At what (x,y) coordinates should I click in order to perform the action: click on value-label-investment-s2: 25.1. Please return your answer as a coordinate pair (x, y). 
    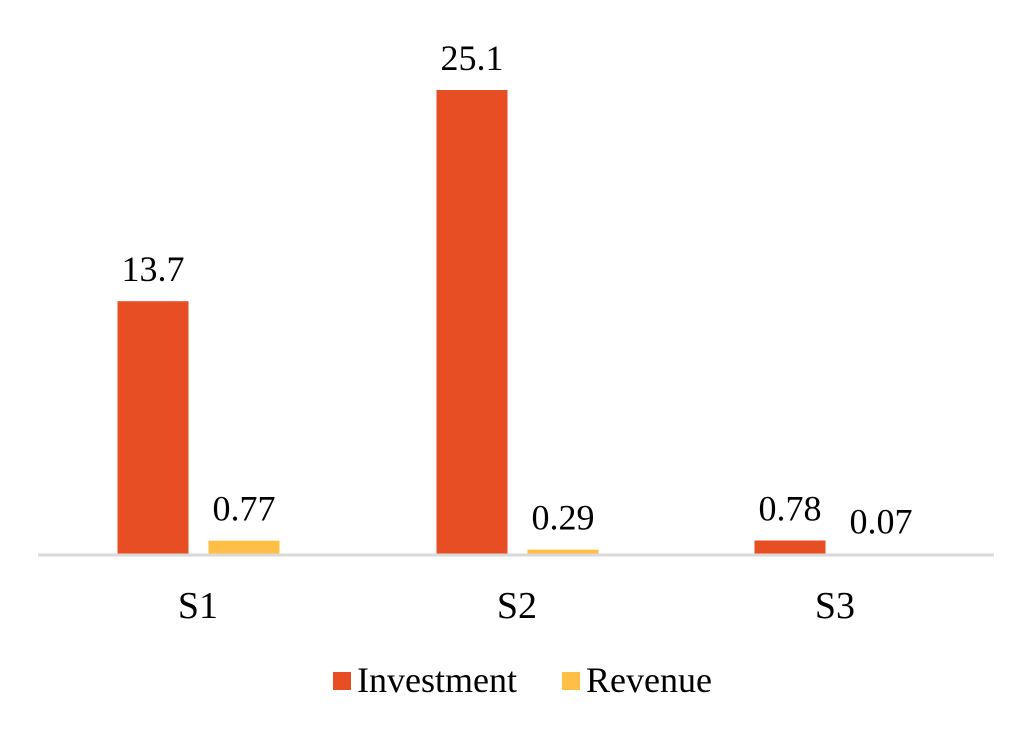
    Looking at the image, I should click on (472, 58).